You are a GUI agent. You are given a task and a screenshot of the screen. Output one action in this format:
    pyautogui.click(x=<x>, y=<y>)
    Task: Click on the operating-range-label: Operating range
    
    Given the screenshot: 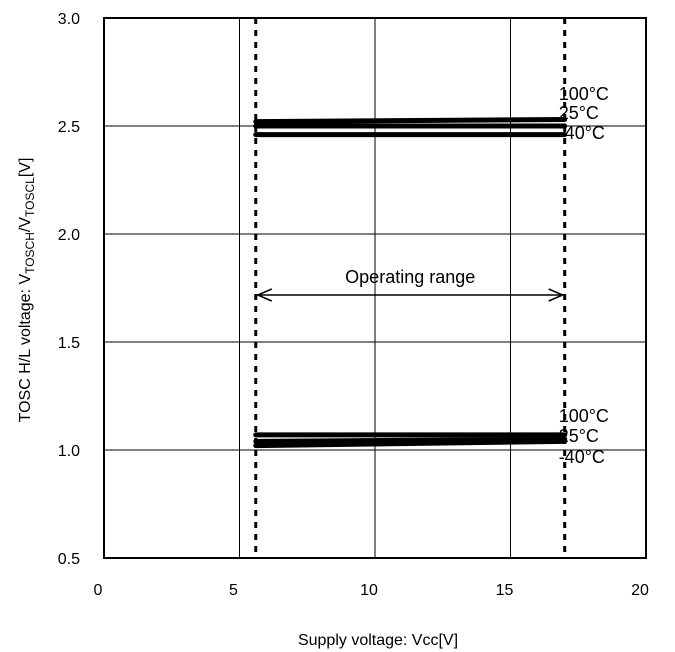 What is the action you would take?
    pyautogui.click(x=410, y=277)
    